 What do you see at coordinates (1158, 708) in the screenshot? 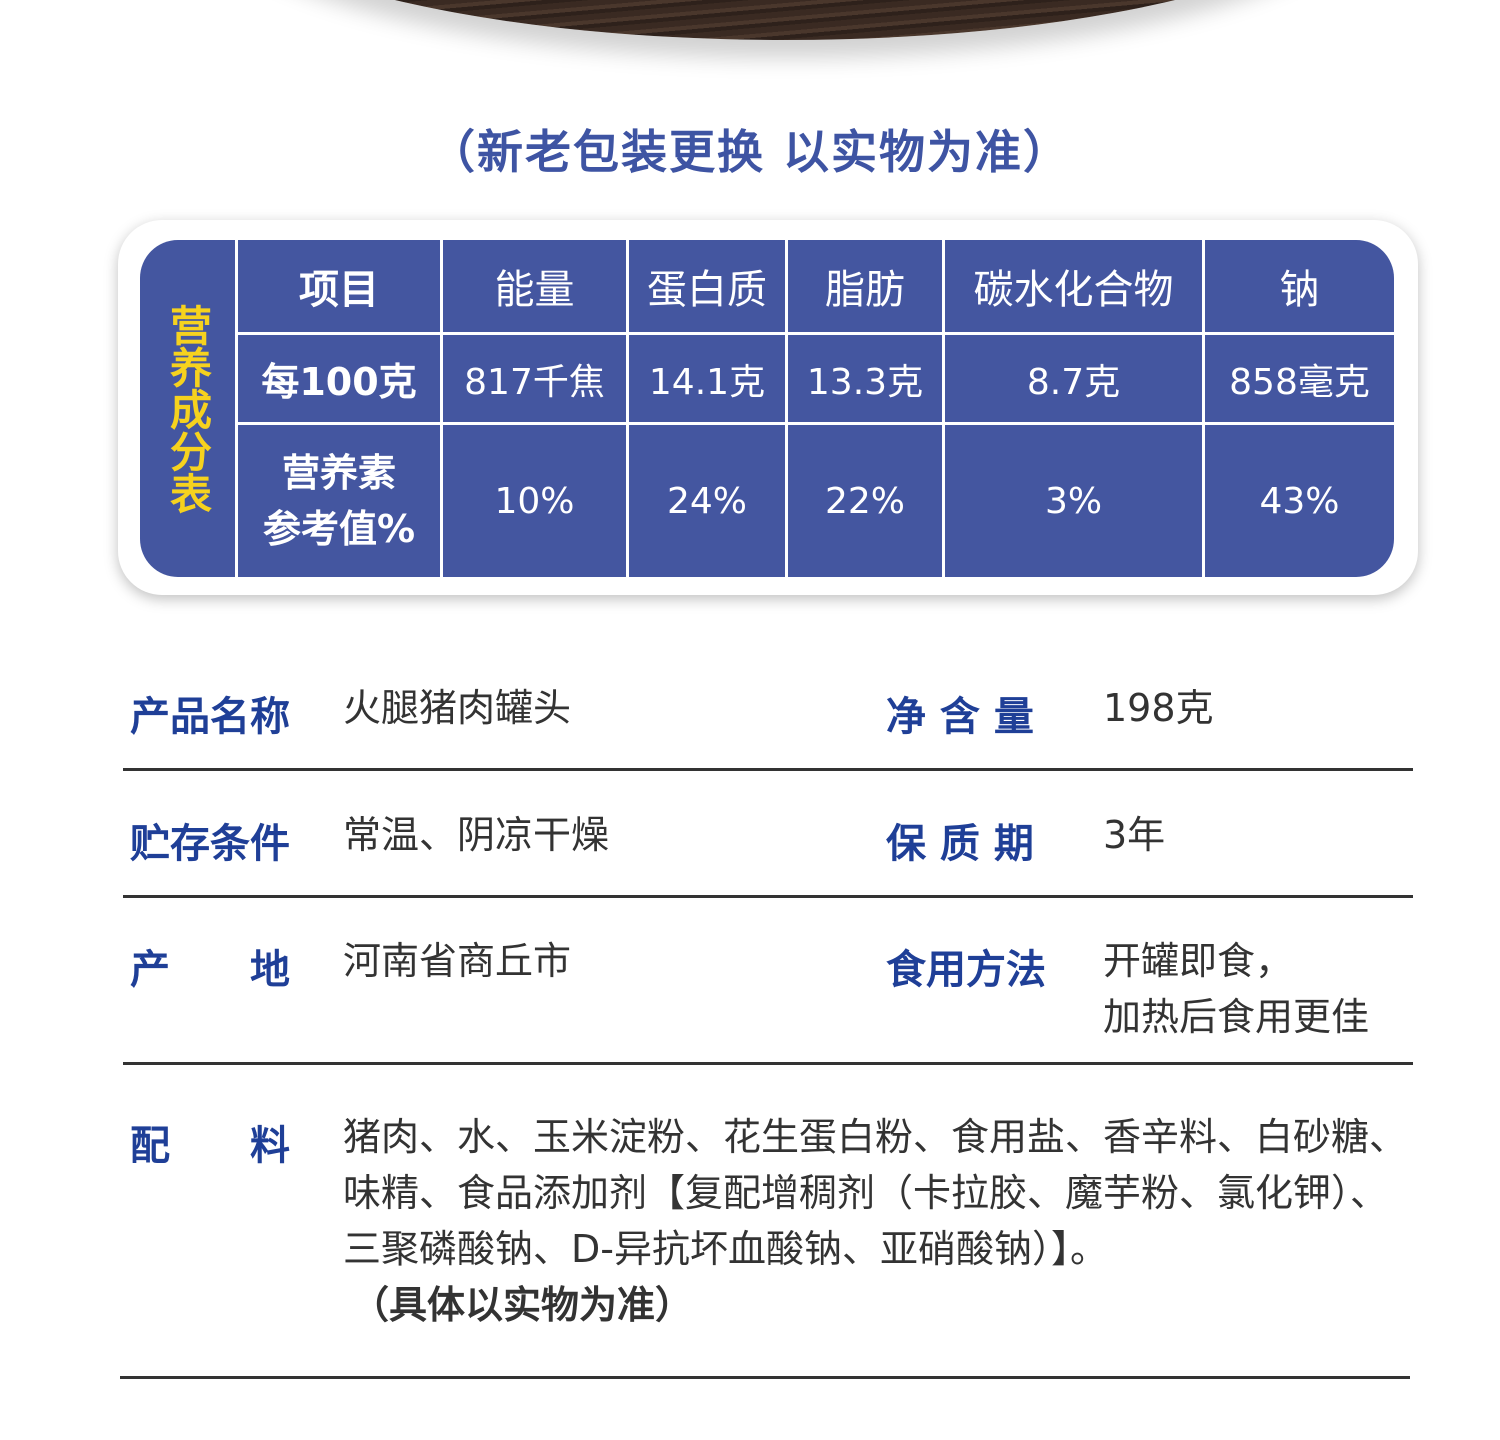
I see `net-value: 198克` at bounding box center [1158, 708].